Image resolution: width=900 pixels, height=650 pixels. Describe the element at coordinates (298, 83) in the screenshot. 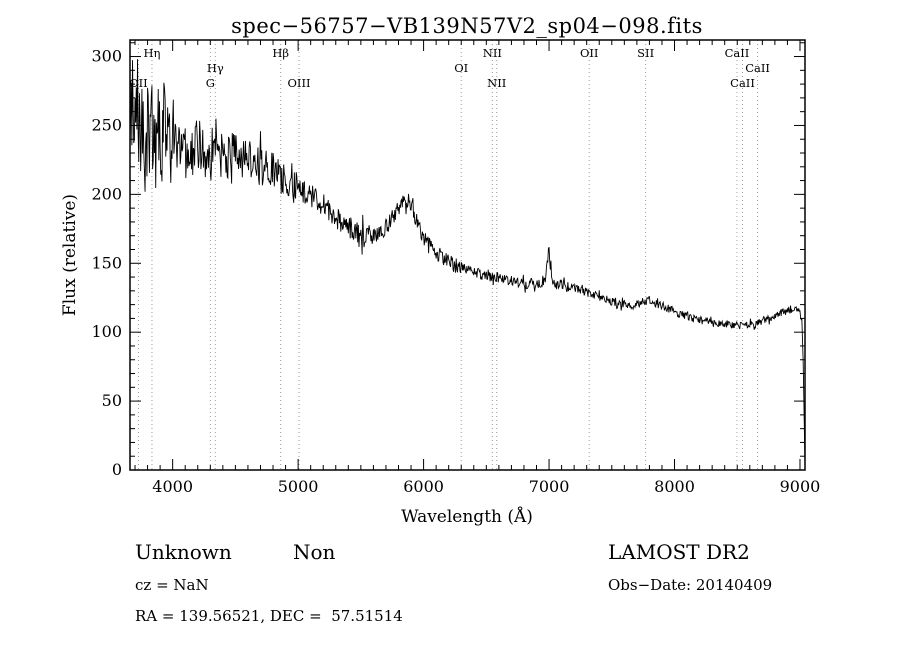

I see `spectral-line-label: OIII` at that location.